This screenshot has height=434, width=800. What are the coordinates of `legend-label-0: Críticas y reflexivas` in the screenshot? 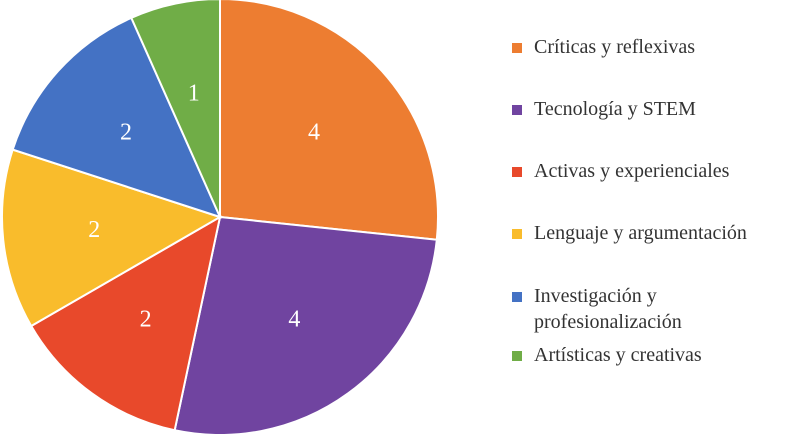 It's located at (615, 47).